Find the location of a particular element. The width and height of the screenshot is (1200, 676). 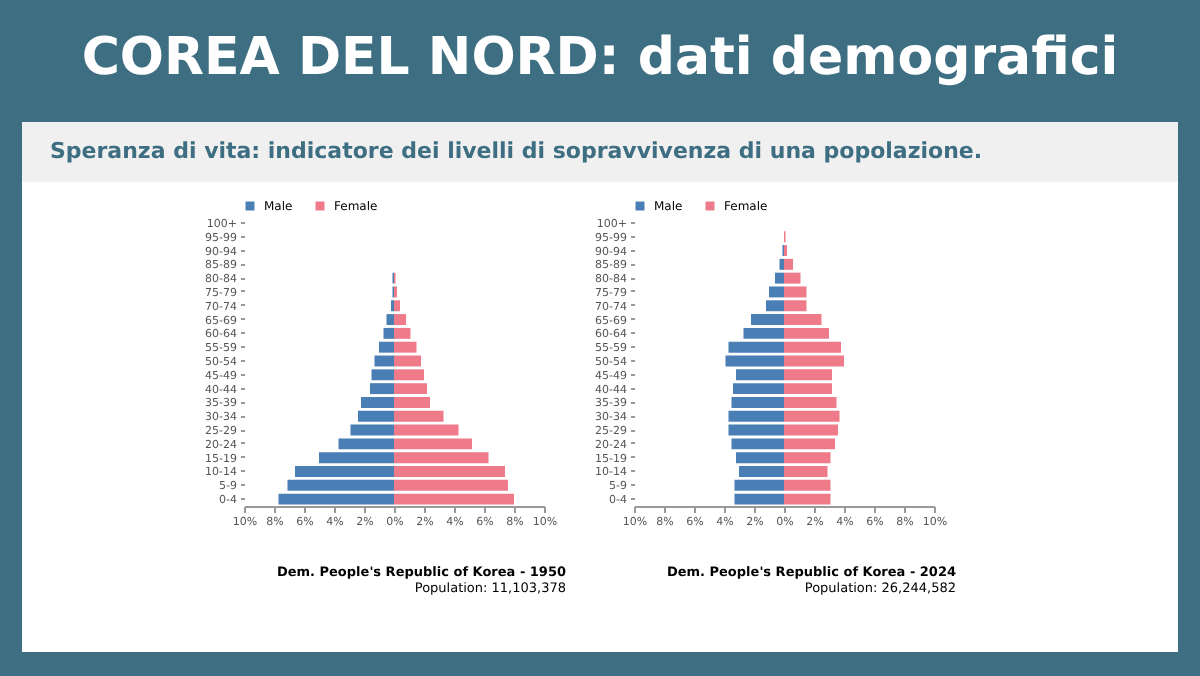

chart-title: COREA DEL NORD: dati demografici is located at coordinates (600, 58).